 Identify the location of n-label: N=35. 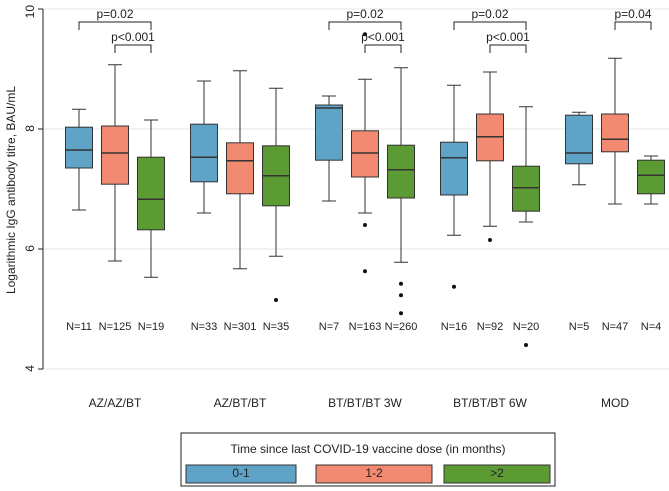
(276, 327).